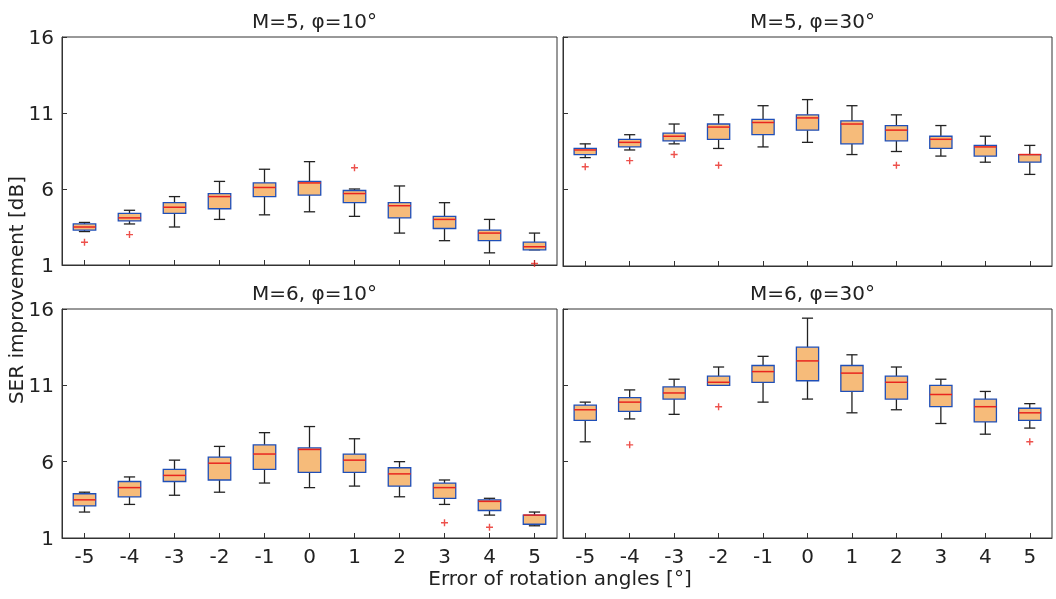  I want to click on x-axis-title: Error of rotation angles [°], so click(560, 578).